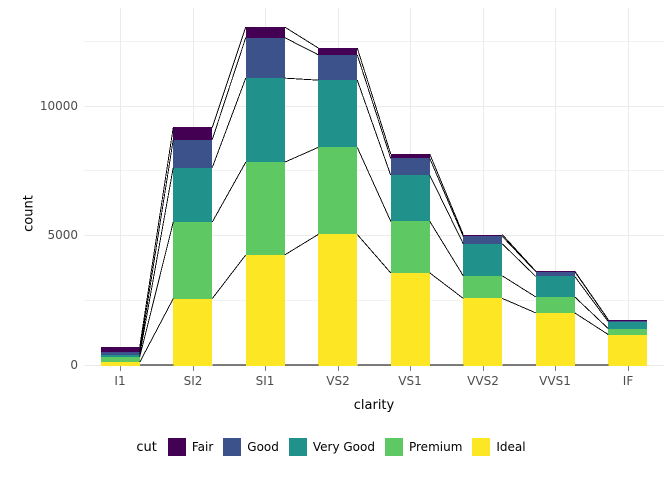  I want to click on legend-label: Good, so click(263, 447).